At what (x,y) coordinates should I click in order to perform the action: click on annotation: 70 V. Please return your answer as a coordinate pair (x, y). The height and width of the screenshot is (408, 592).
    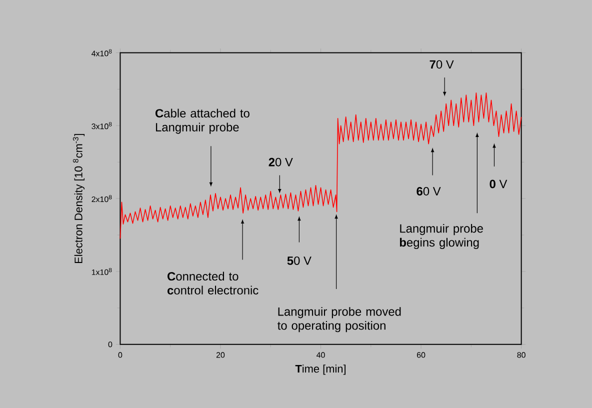
    Looking at the image, I should click on (442, 64).